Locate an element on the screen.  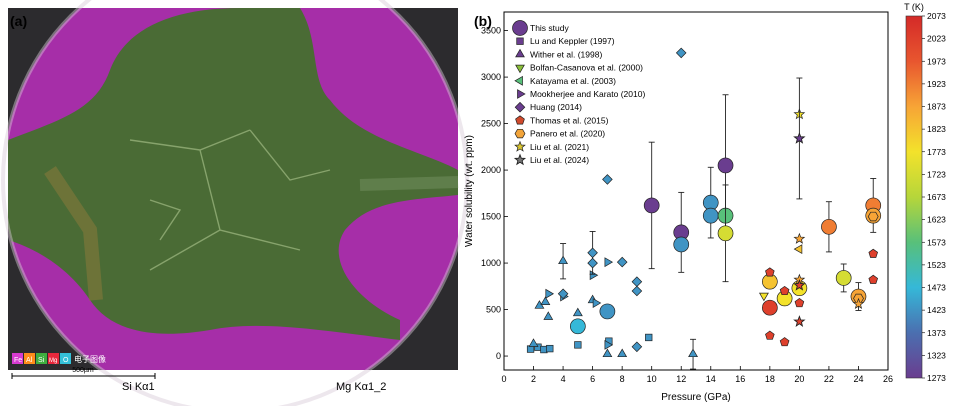
legend-swatch-o is located at coordinates (65, 358).